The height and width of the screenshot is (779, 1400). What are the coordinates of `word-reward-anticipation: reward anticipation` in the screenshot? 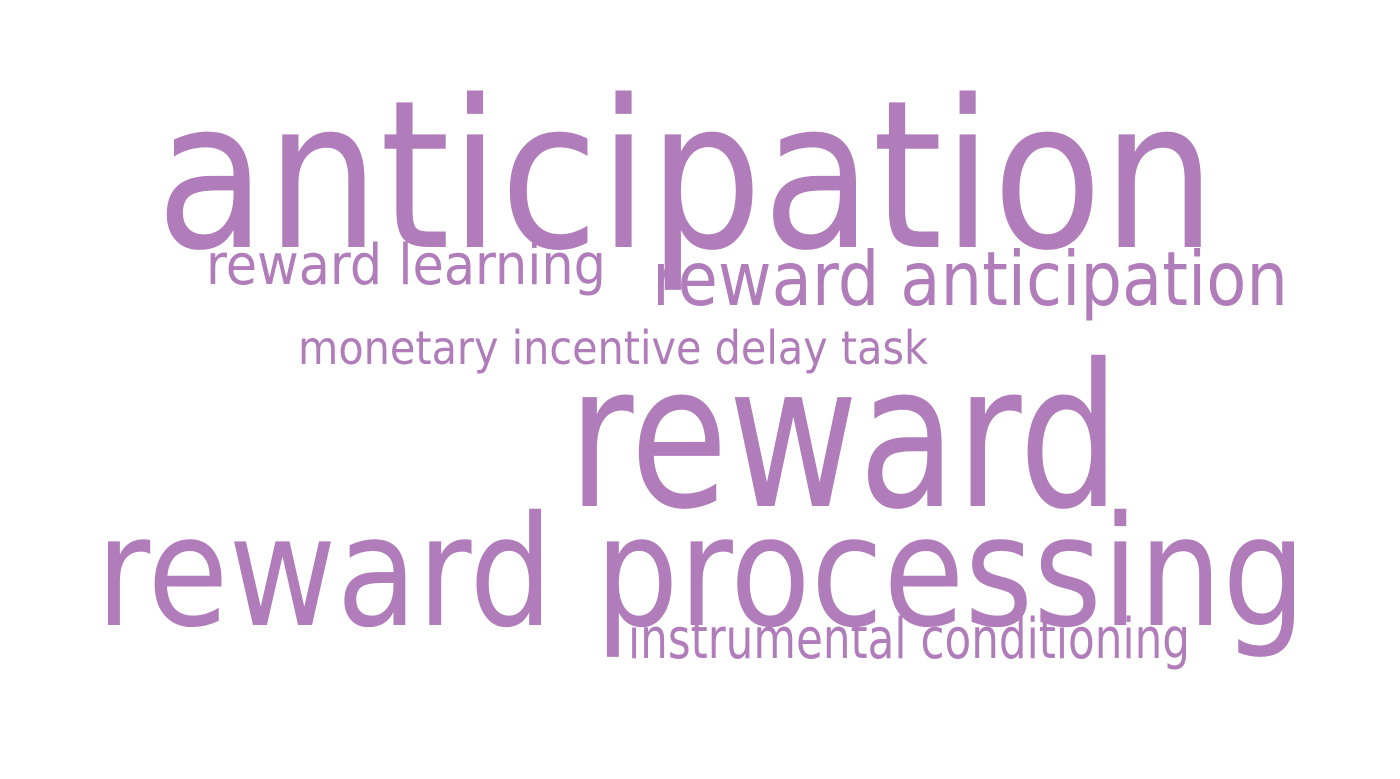 It's located at (970, 279).